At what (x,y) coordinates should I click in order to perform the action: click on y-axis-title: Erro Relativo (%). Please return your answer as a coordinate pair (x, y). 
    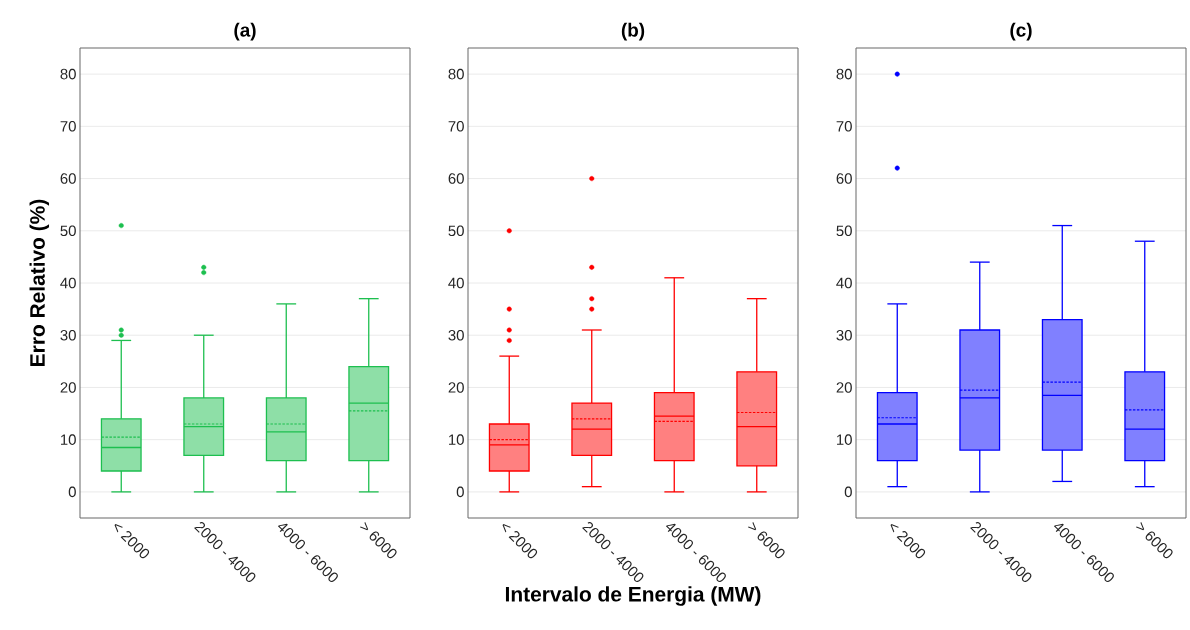
    Looking at the image, I should click on (39, 282).